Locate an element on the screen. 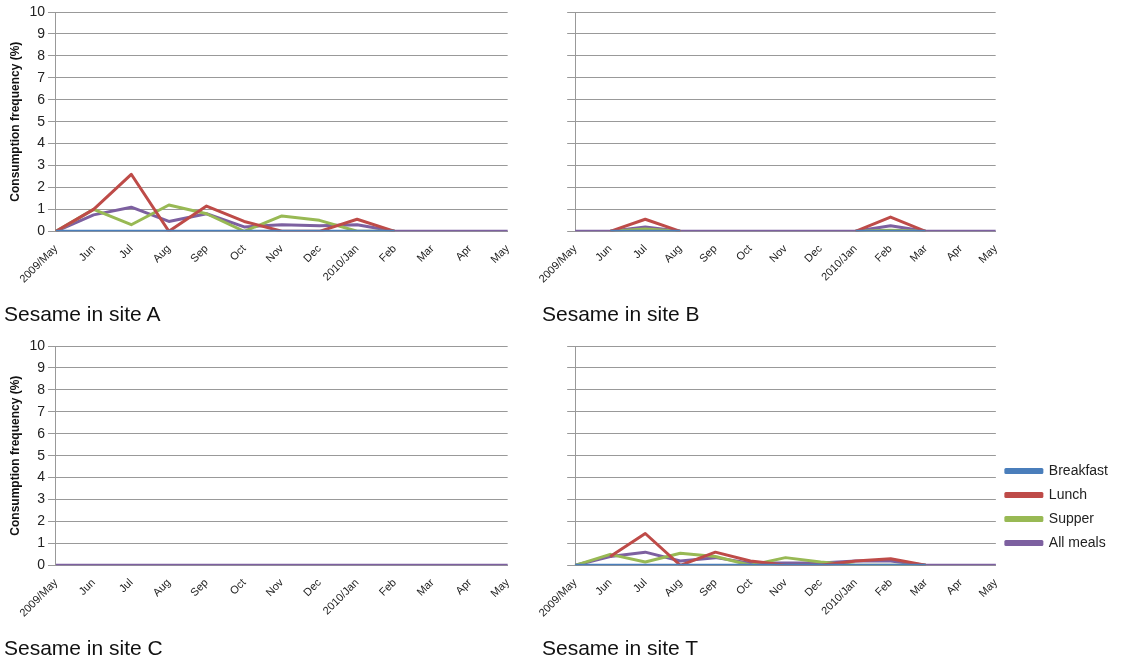 This screenshot has width=1128, height=668. text: Sesame in site T is located at coordinates (620, 648).